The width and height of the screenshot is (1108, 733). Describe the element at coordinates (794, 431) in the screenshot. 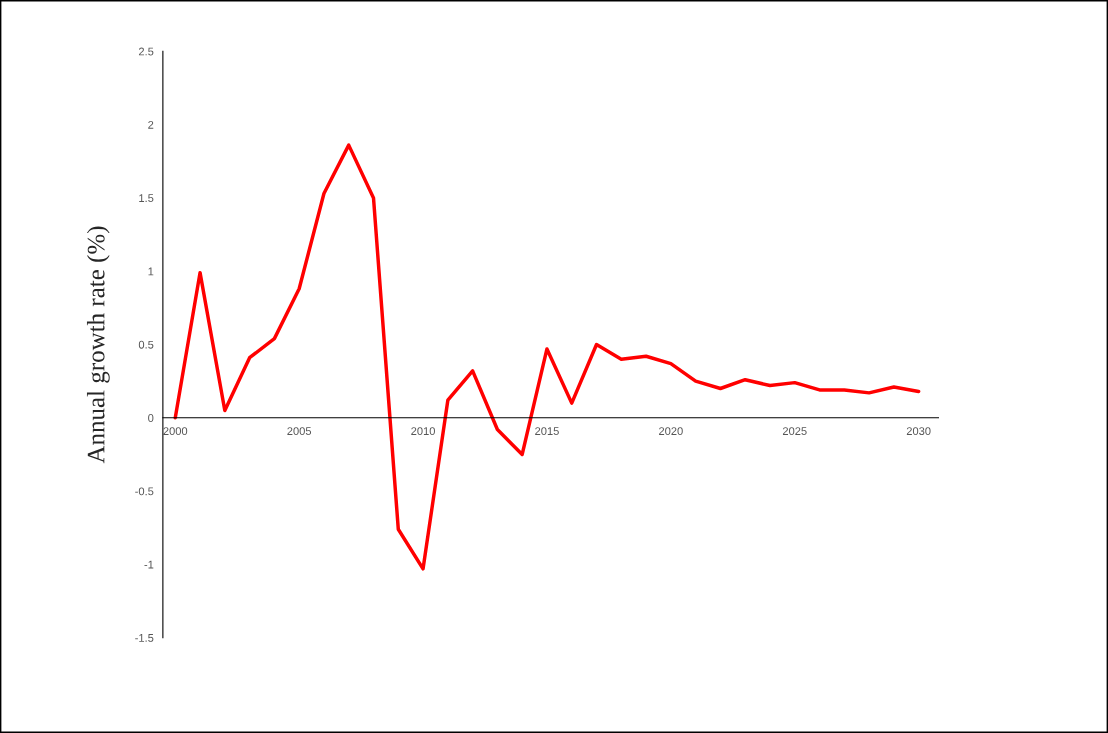

I see `x-tick-label: 2025` at that location.